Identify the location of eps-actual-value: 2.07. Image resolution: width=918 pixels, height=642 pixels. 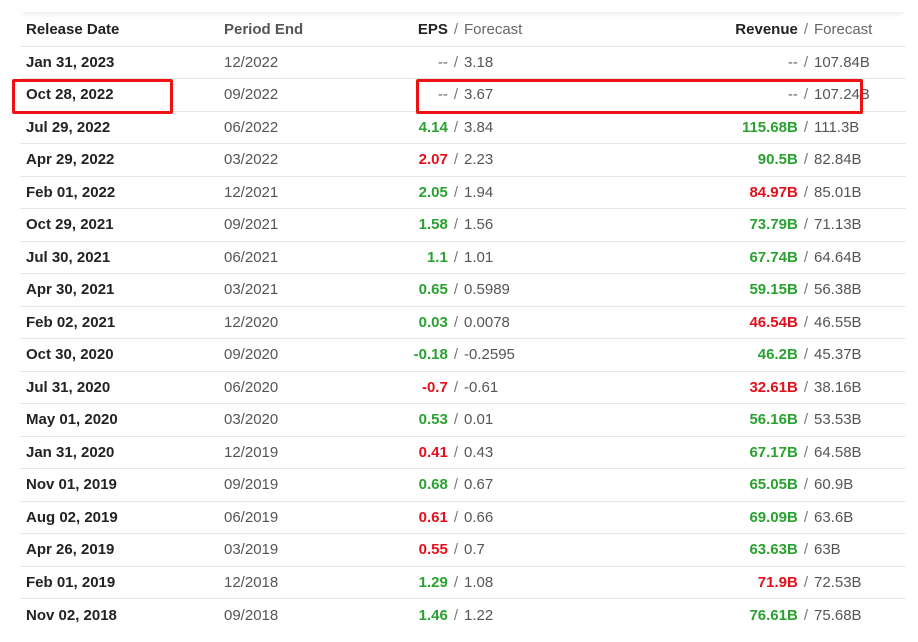
(433, 160).